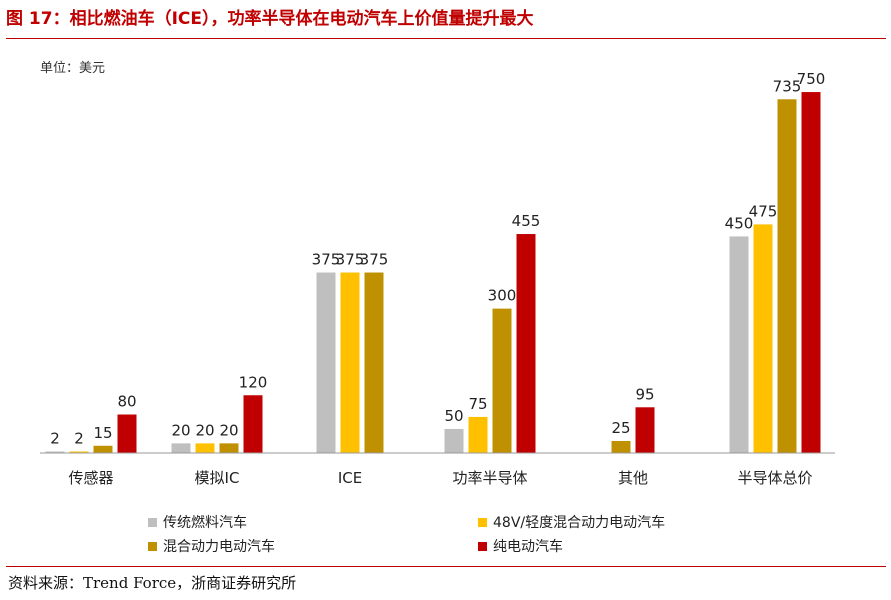  I want to click on x-tick-label: 传感器, so click(90, 478).